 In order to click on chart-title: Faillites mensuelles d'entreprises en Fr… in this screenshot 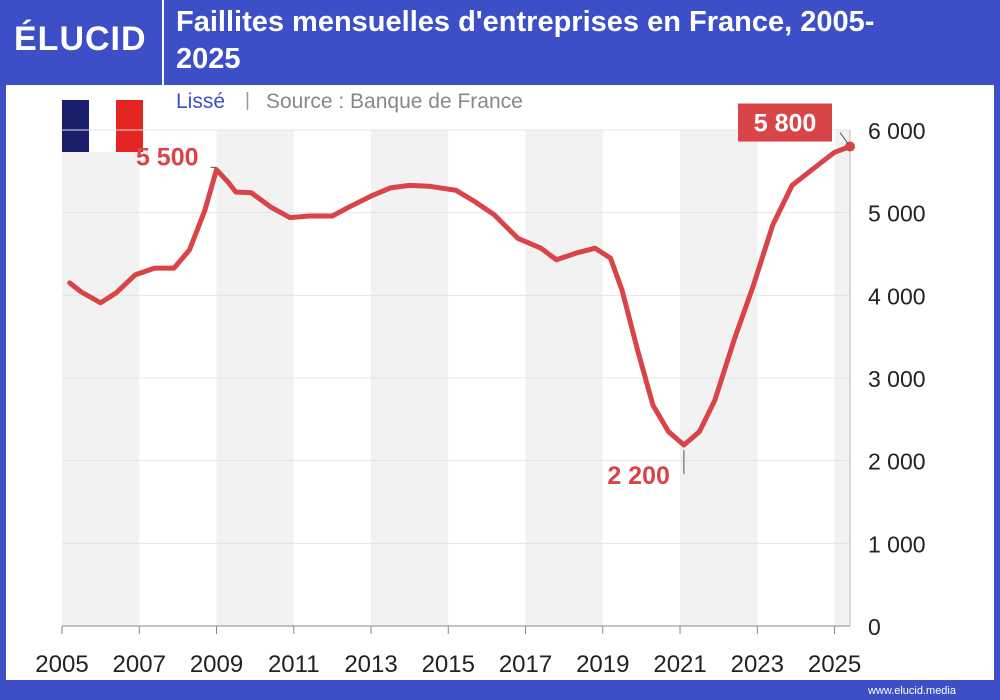, I will do `click(525, 40)`.